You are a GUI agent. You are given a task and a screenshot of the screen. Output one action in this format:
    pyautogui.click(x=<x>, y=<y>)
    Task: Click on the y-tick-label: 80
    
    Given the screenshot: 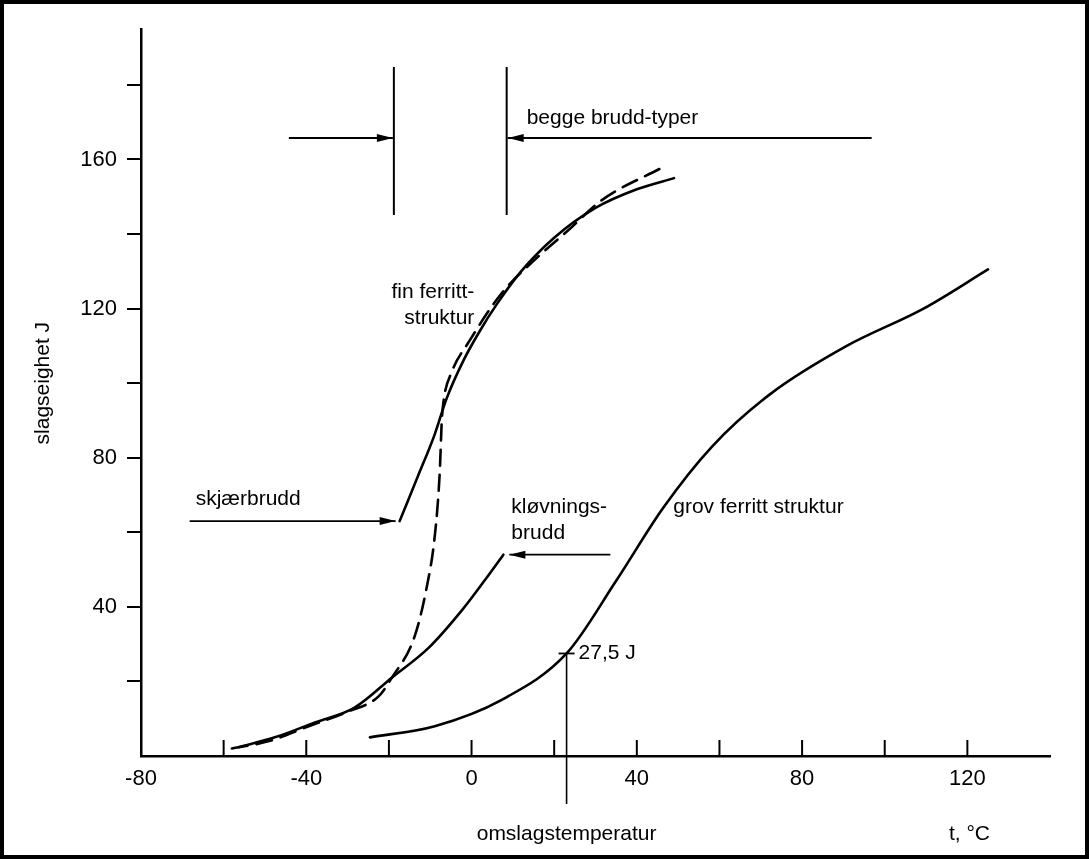 What is the action you would take?
    pyautogui.click(x=104, y=456)
    